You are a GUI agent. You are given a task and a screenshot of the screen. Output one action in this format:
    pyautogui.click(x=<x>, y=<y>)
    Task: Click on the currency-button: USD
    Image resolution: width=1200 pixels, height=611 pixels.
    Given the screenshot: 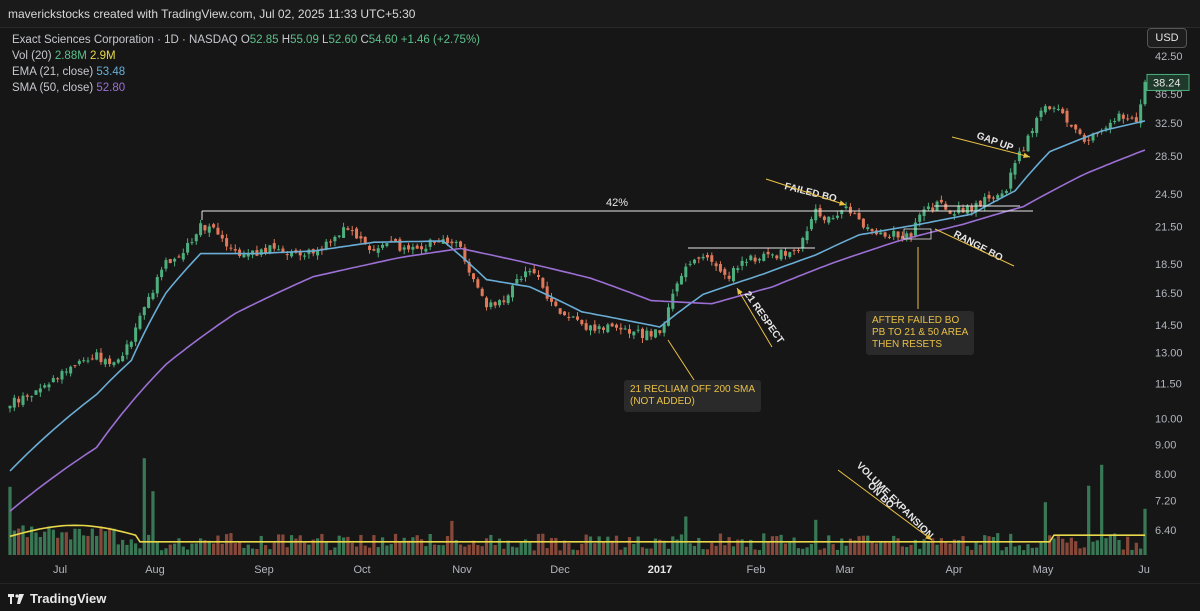 What is the action you would take?
    pyautogui.click(x=1167, y=38)
    